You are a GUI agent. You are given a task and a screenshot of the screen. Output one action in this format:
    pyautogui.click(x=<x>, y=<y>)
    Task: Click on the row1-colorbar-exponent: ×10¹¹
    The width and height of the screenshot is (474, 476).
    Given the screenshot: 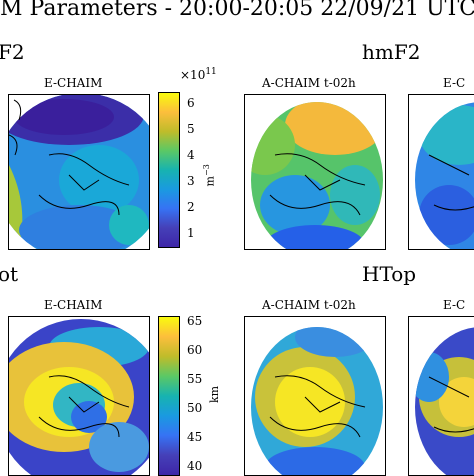 What is the action you would take?
    pyautogui.click(x=198, y=74)
    